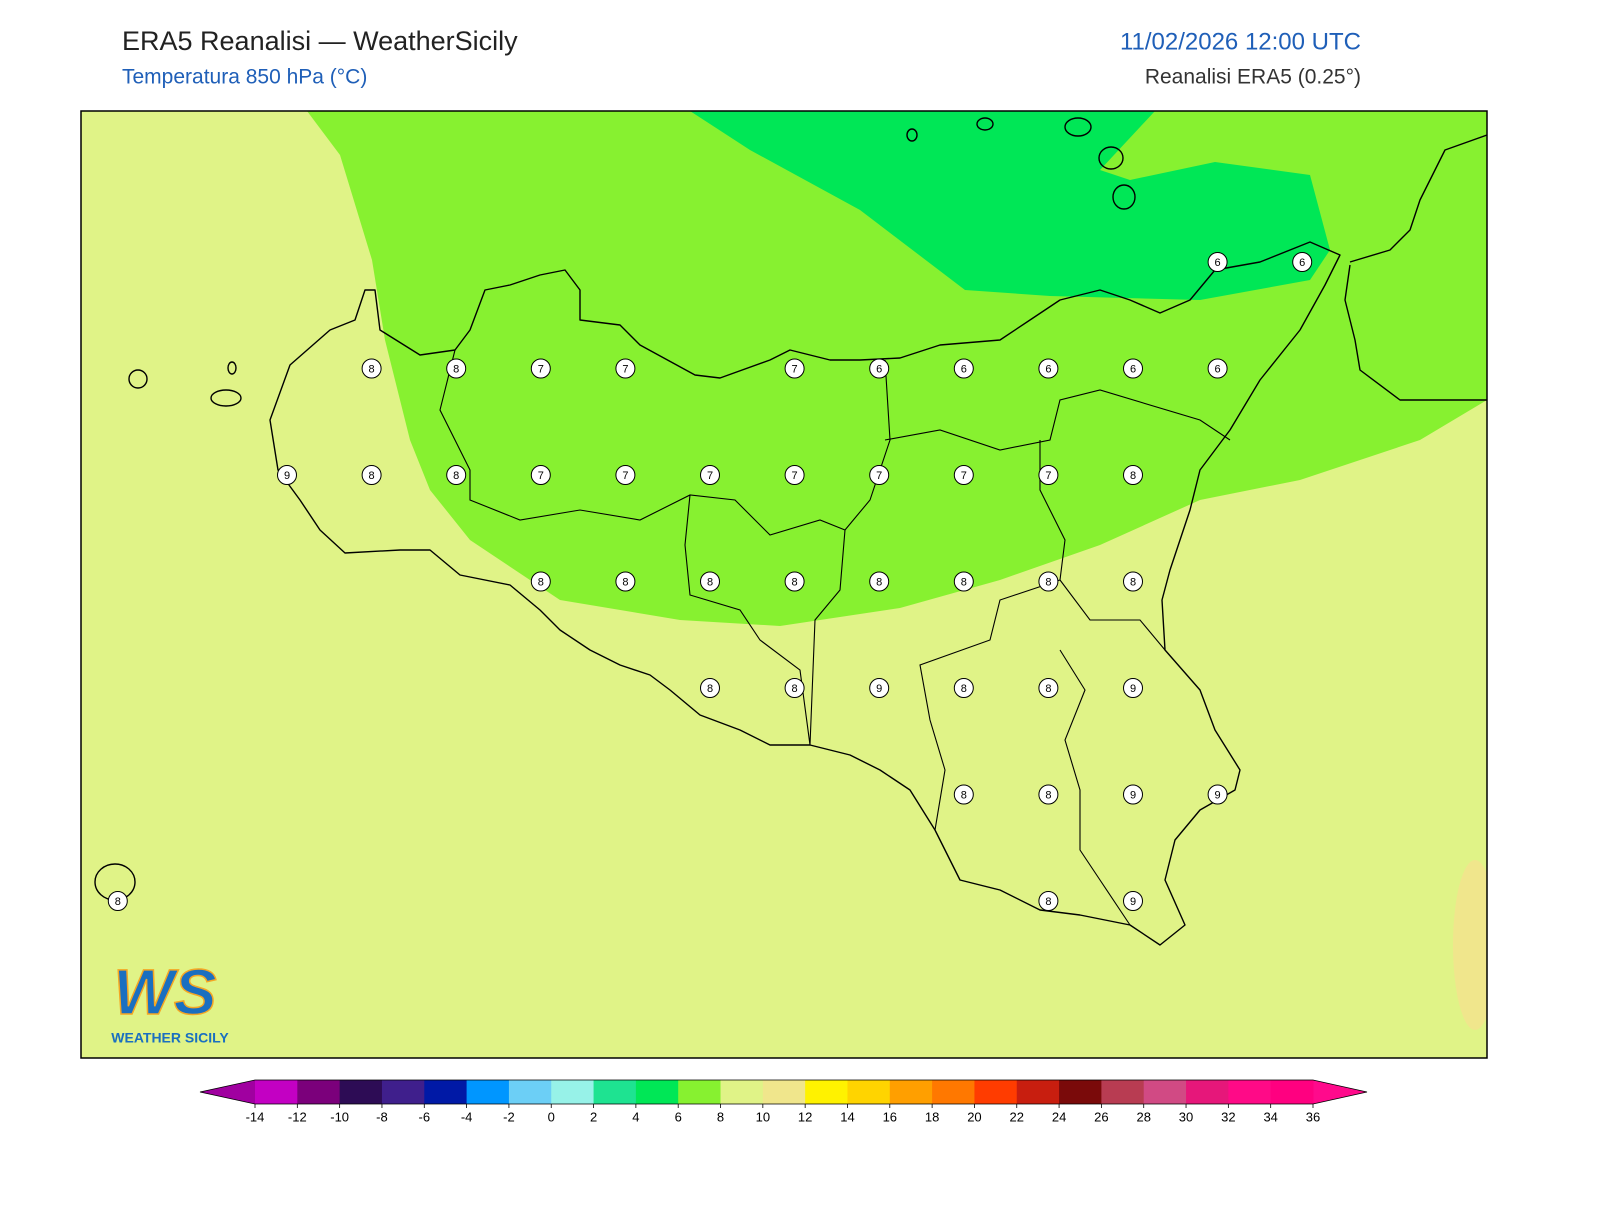 Image resolution: width=1600 pixels, height=1205 pixels. Describe the element at coordinates (1017, 1116) in the screenshot. I see `colorbar-tick-label: 22` at that location.